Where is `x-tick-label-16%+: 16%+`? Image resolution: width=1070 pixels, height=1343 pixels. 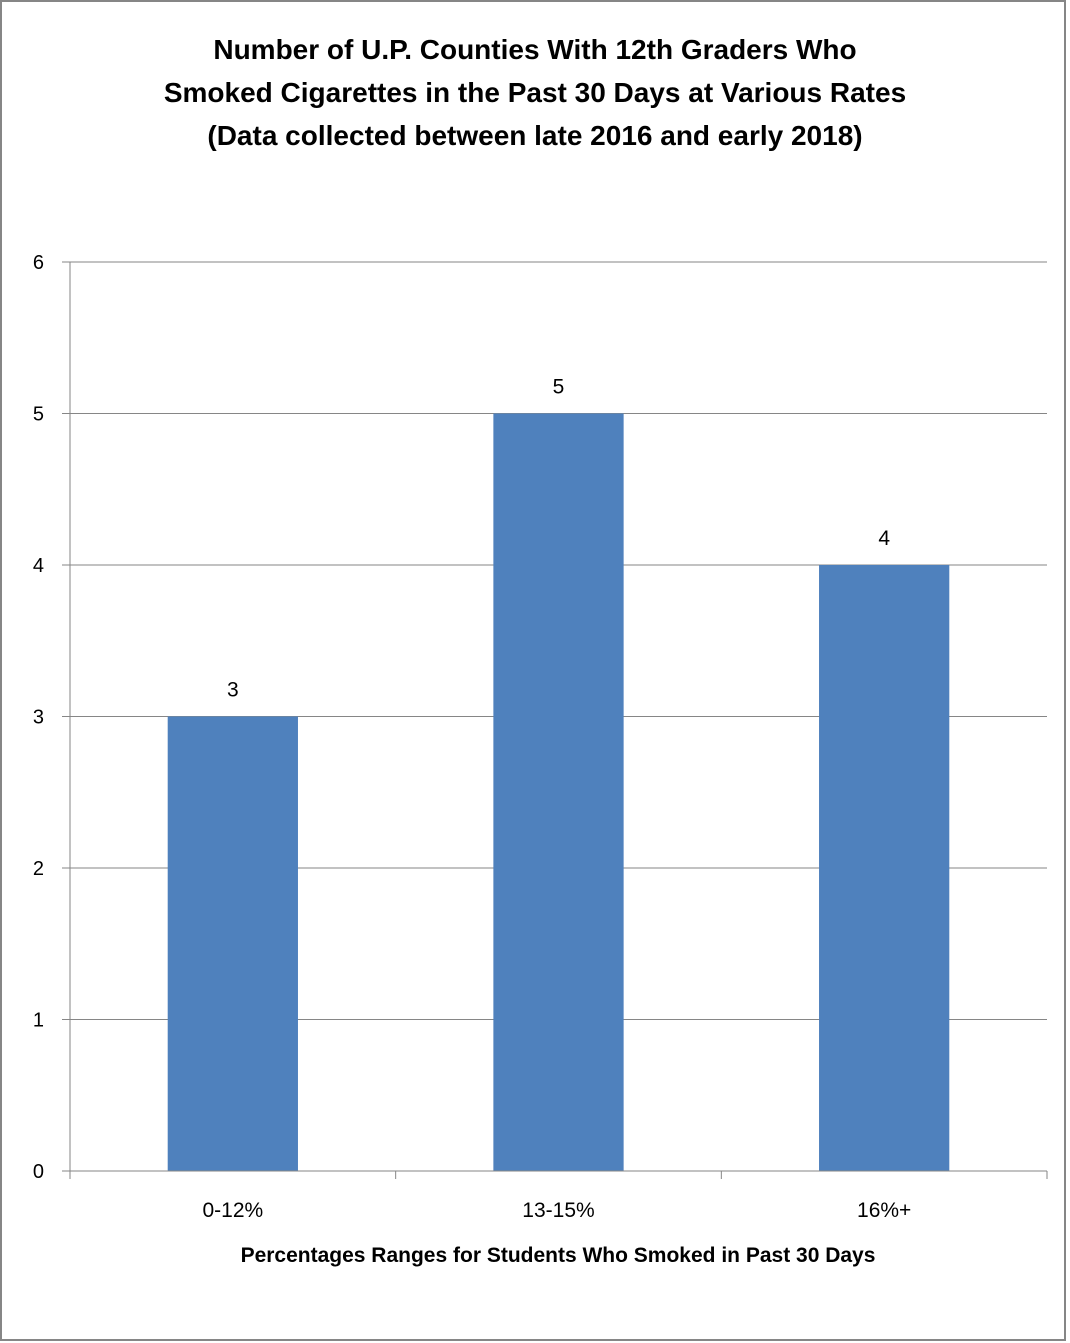
x-tick-label-16%+: 16%+ is located at coordinates (884, 1210).